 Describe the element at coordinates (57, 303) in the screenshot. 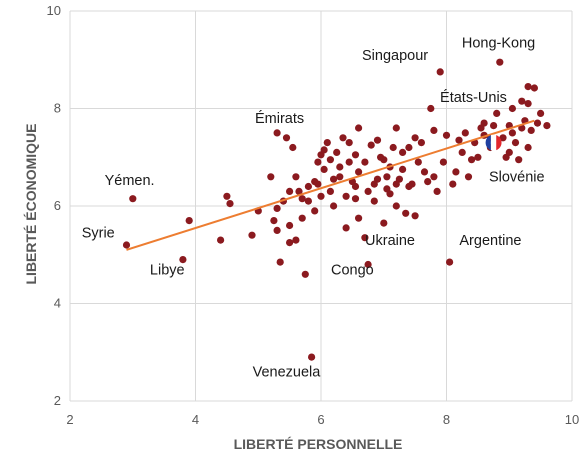

I see `y-tick-label: 4` at that location.